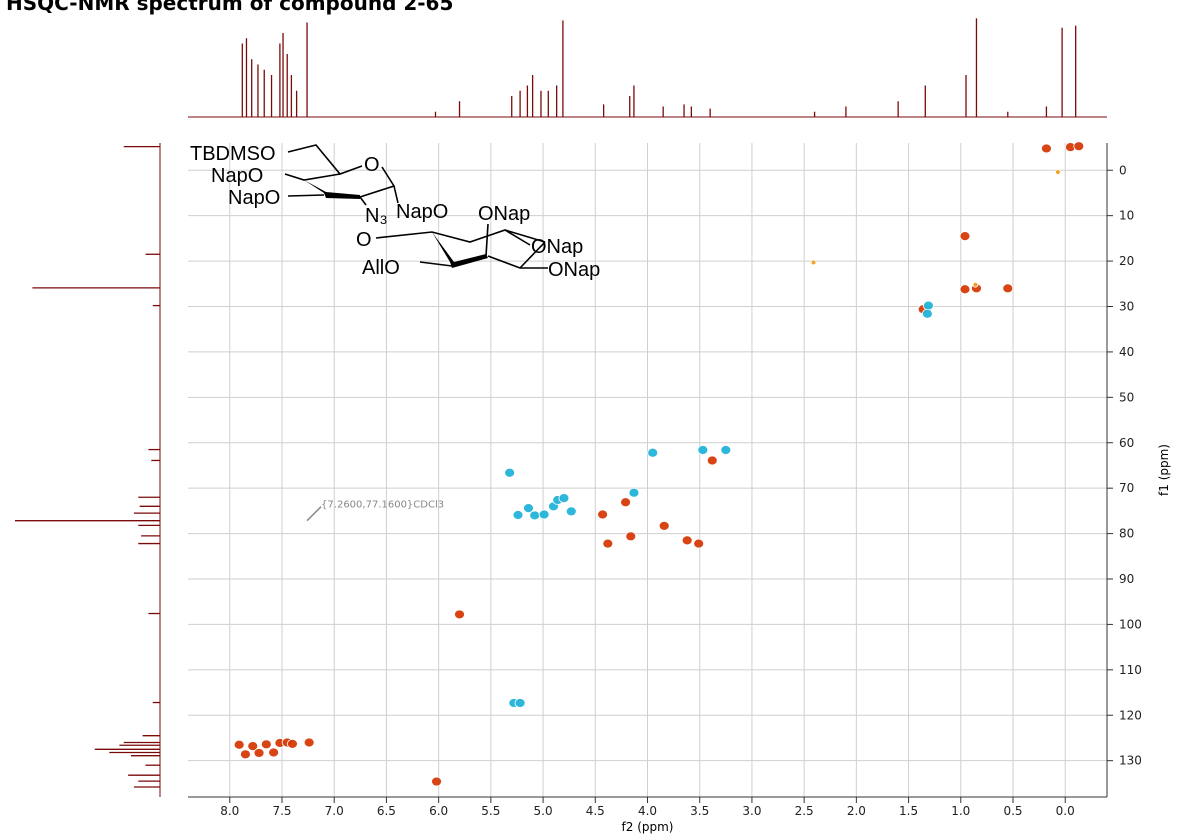 Image resolution: width=1184 pixels, height=839 pixels. I want to click on y-tick-label: 120, so click(1130, 715).